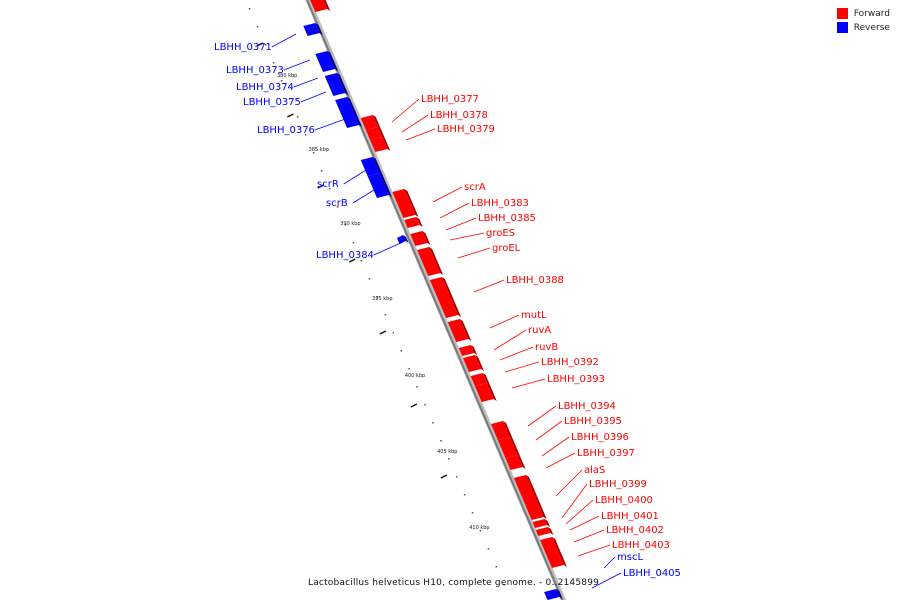 This screenshot has width=900, height=600. What do you see at coordinates (345, 255) in the screenshot?
I see `gene-label-reverse: LBHH_0384` at bounding box center [345, 255].